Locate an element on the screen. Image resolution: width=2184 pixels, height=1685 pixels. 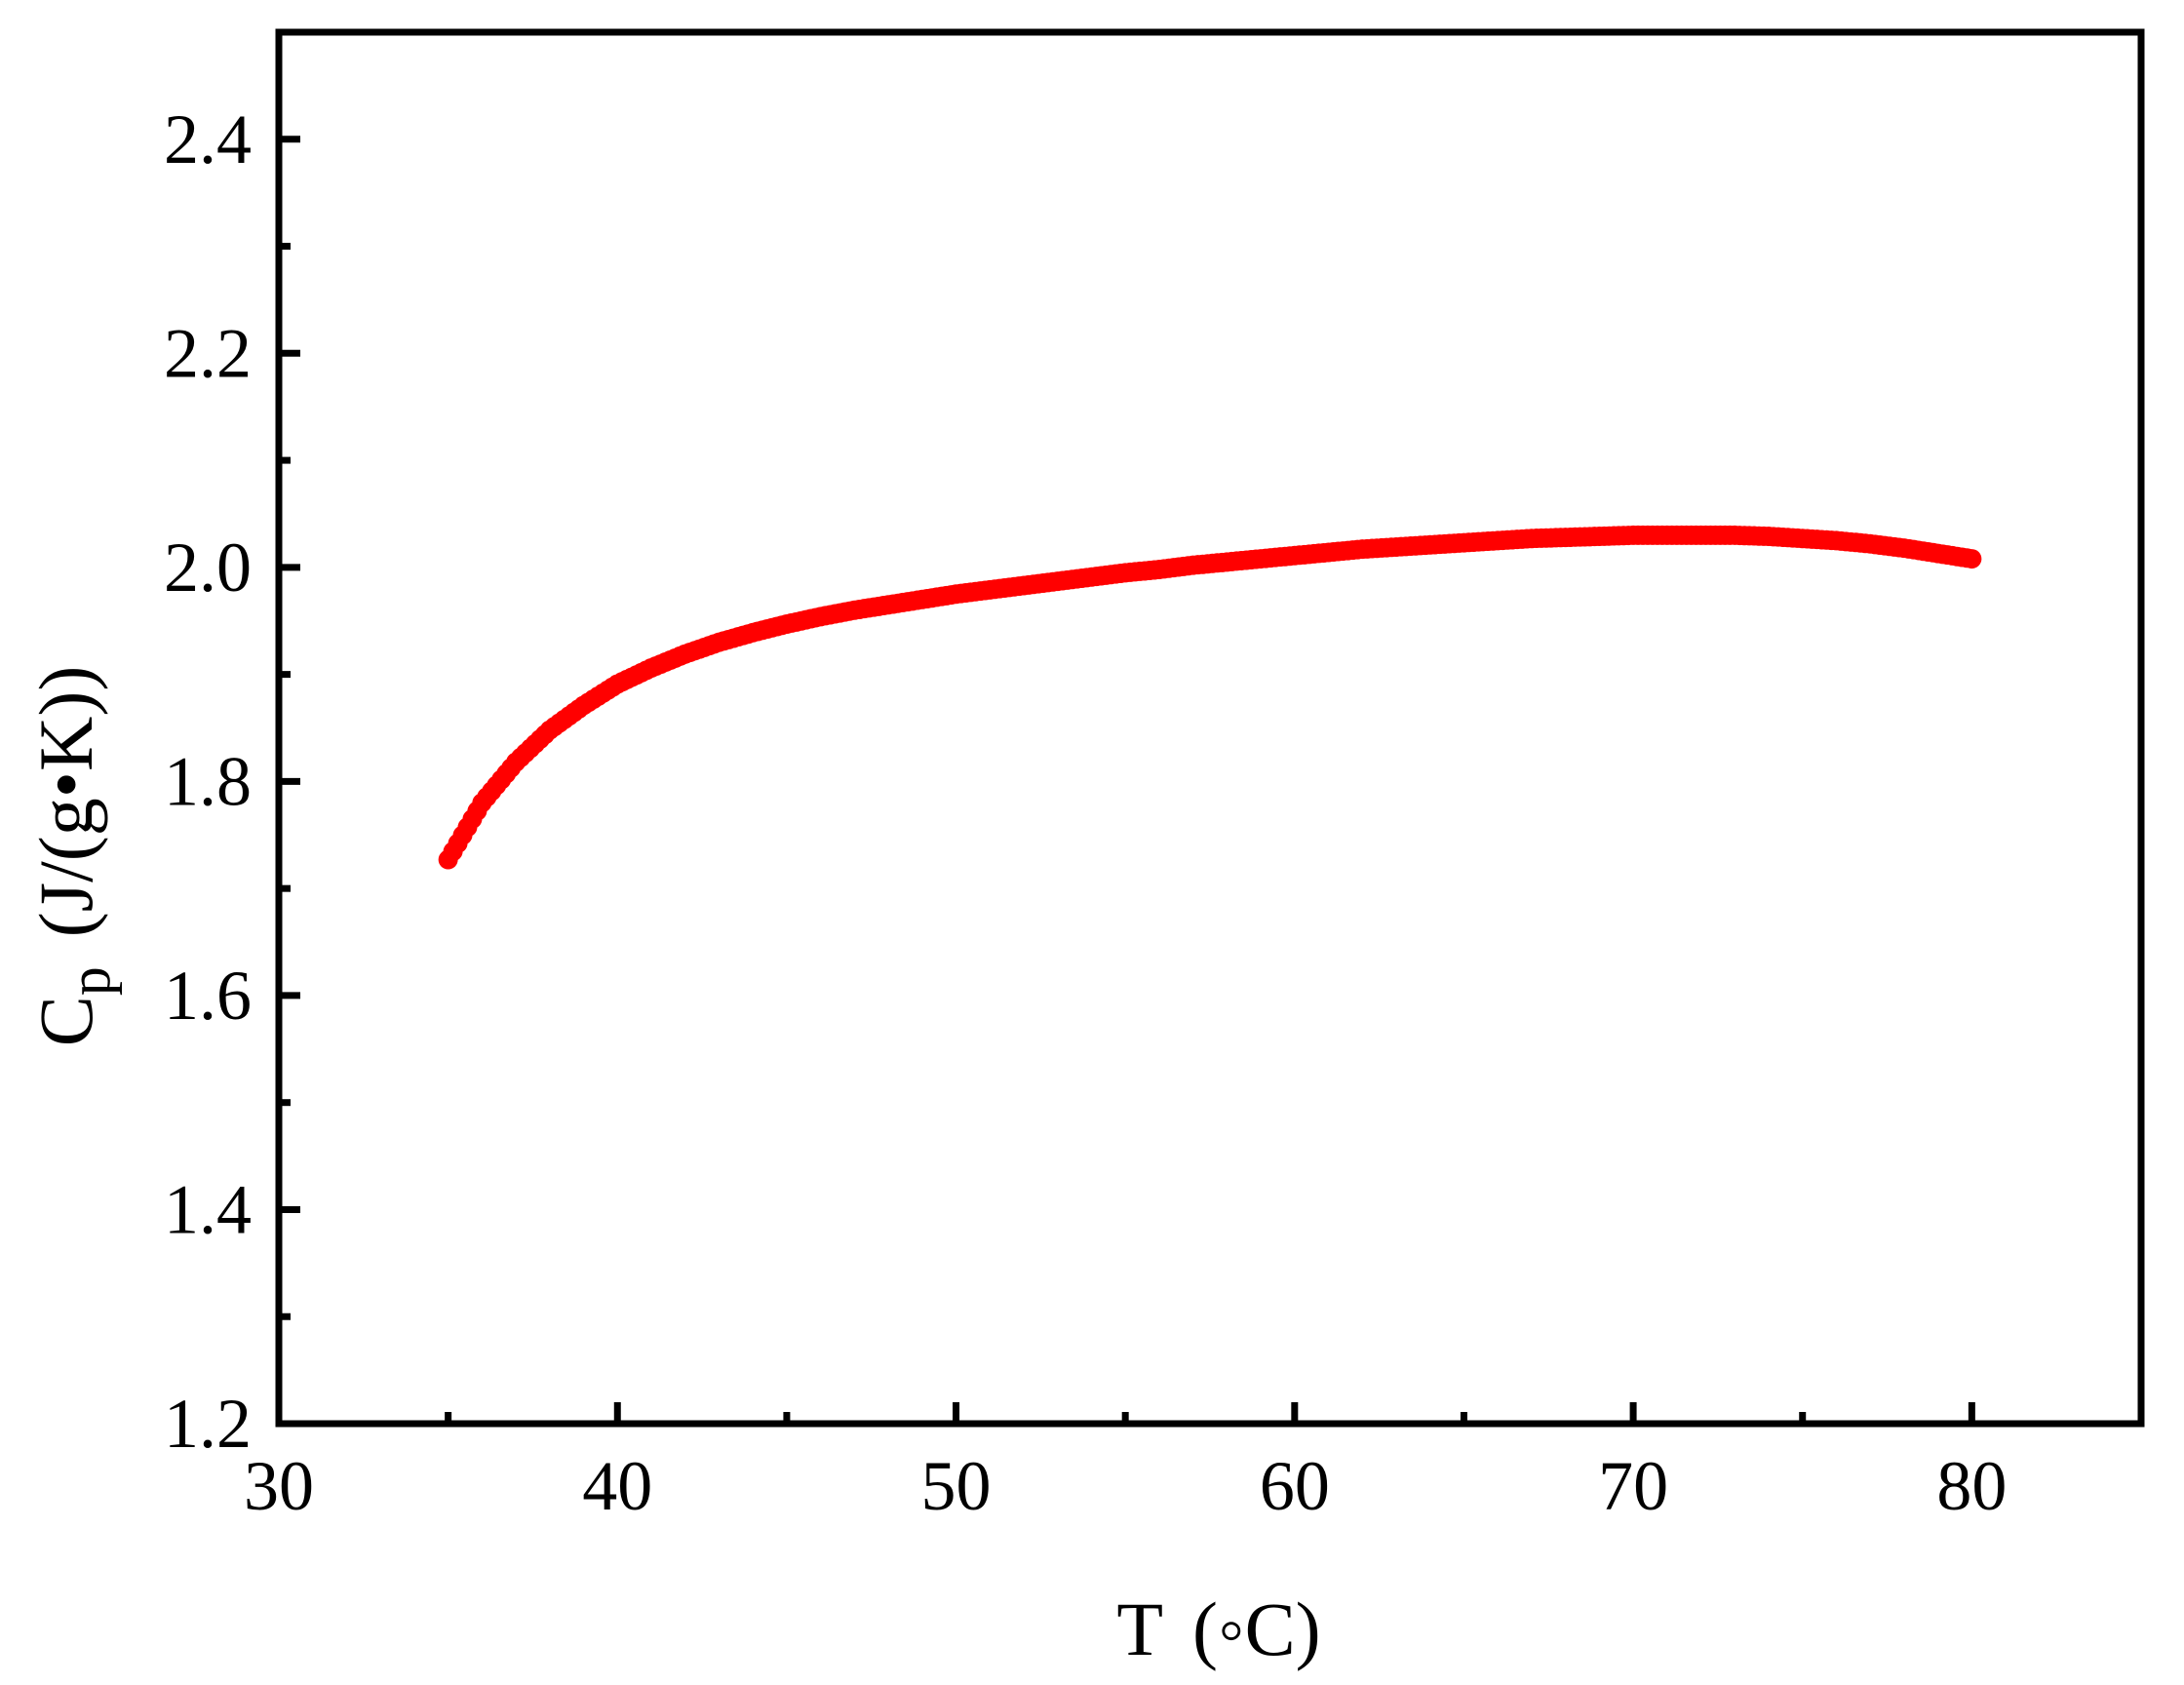
y-tick-label: 1.8 is located at coordinates (208, 781).